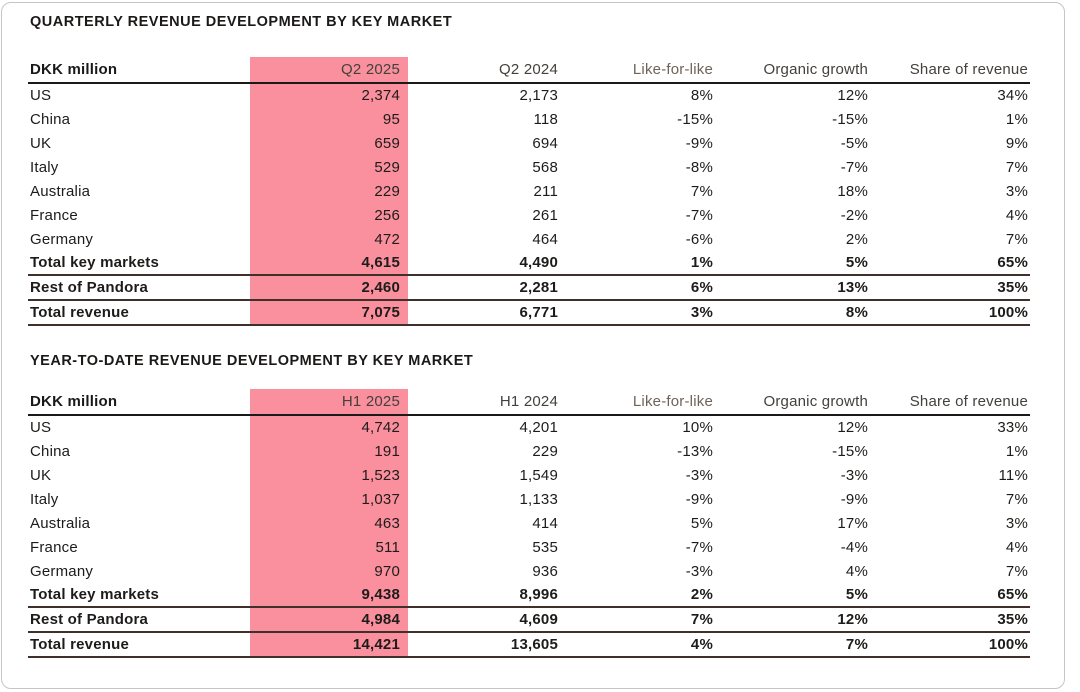 Image resolution: width=1080 pixels, height=692 pixels. I want to click on value-cell: 694, so click(545, 143).